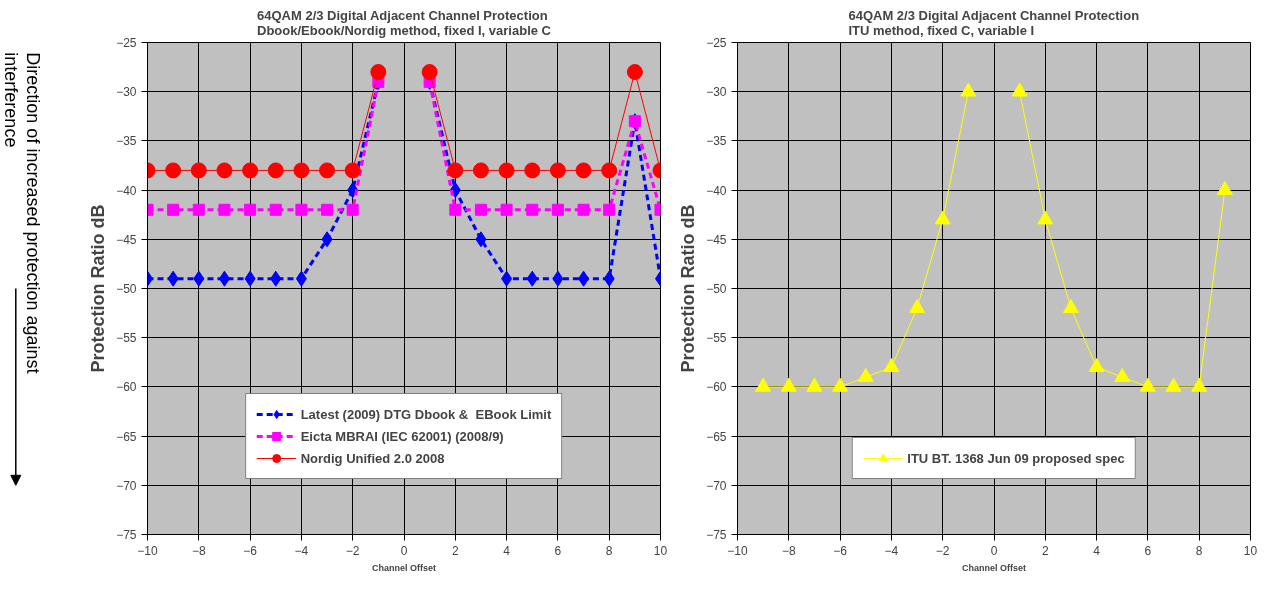  I want to click on legend-label: Latest (2009) DTG Dbook & EBook Limit, so click(426, 414).